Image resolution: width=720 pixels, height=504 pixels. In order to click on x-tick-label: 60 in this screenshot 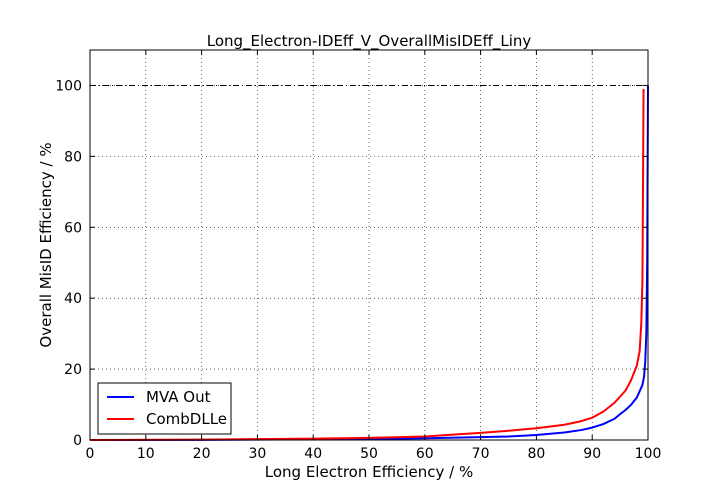, I will do `click(425, 454)`.